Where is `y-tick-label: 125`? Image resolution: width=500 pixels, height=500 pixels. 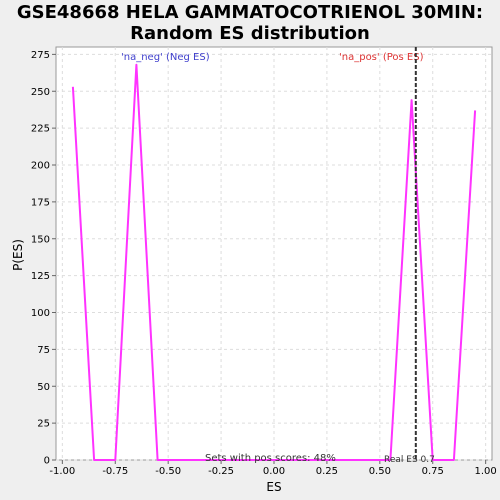 y-tick-label: 125 is located at coordinates (40, 276).